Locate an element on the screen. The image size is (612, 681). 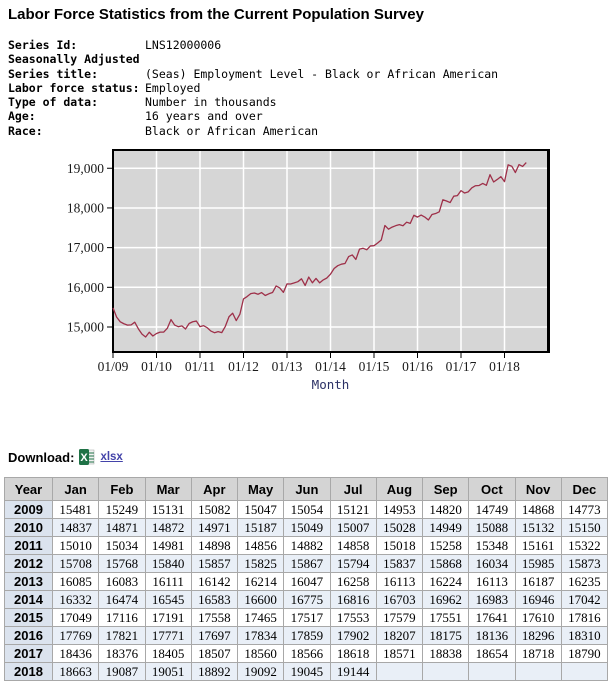
value-cell: 14882 is located at coordinates (307, 545).